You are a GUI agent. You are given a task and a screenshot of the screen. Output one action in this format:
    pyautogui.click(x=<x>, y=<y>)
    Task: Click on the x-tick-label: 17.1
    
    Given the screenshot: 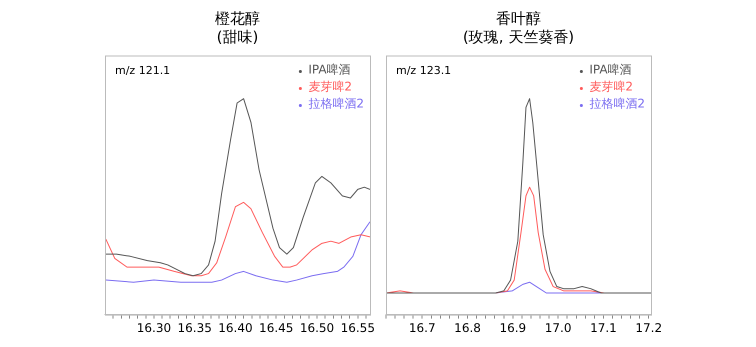 What is the action you would take?
    pyautogui.click(x=603, y=327)
    